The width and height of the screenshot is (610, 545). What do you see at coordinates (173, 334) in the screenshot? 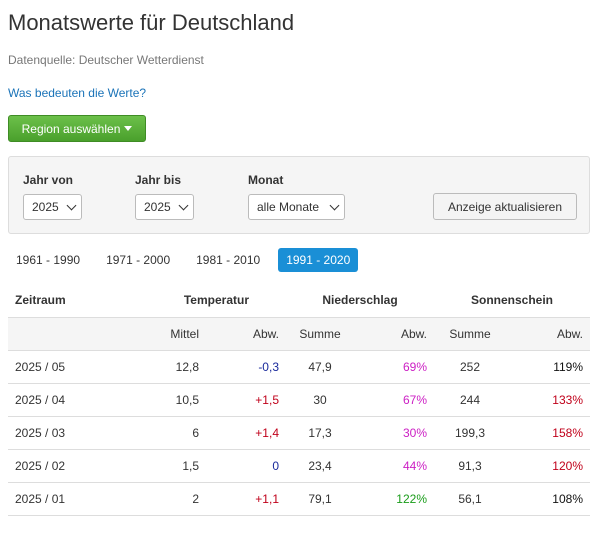
I see `subheader-temp-mean: Mittel` at bounding box center [173, 334].